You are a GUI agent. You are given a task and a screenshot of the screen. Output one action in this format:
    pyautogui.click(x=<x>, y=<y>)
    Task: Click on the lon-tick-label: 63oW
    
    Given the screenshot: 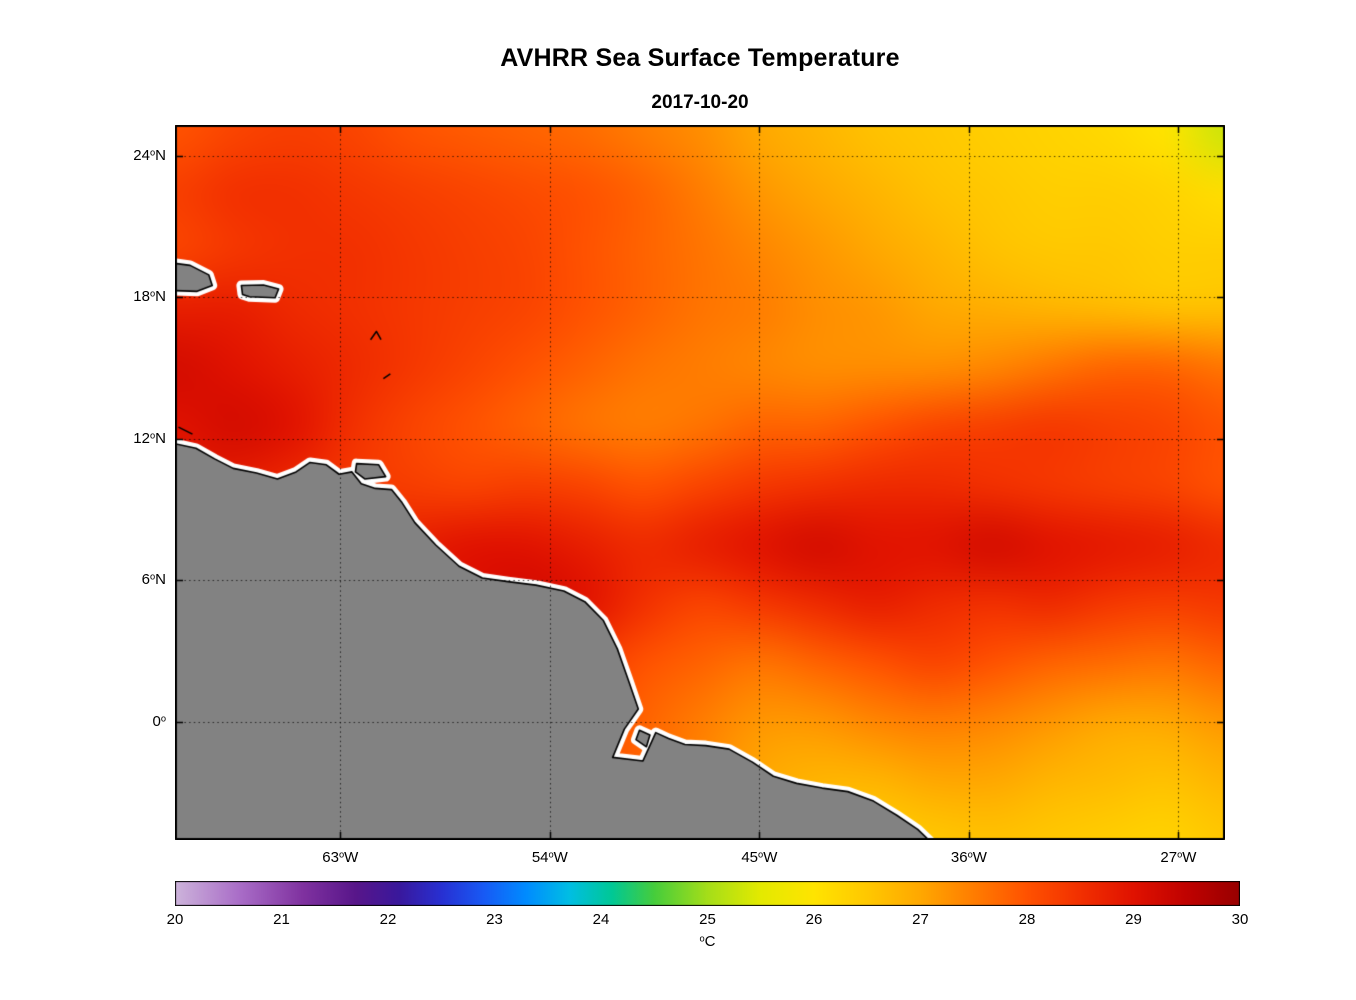 What is the action you would take?
    pyautogui.click(x=340, y=857)
    